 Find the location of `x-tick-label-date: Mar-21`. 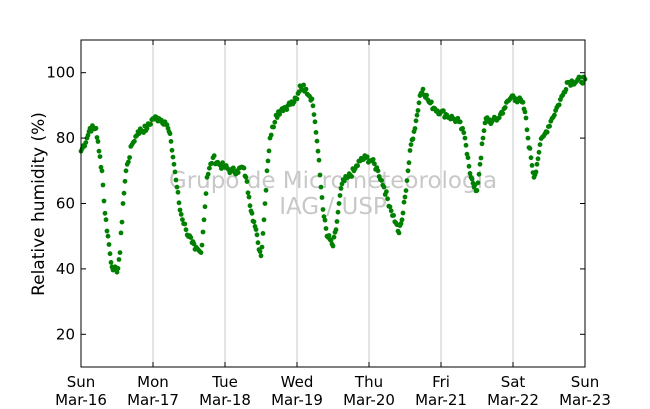

x-tick-label-date: Mar-21 is located at coordinates (441, 400).